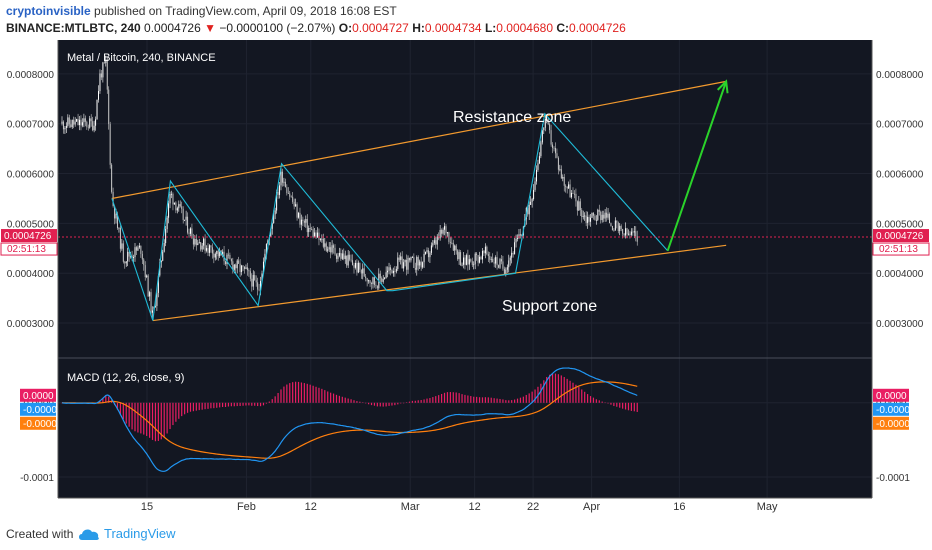 The height and width of the screenshot is (550, 932). What do you see at coordinates (311, 507) in the screenshot?
I see `time-tick-label: 12` at bounding box center [311, 507].